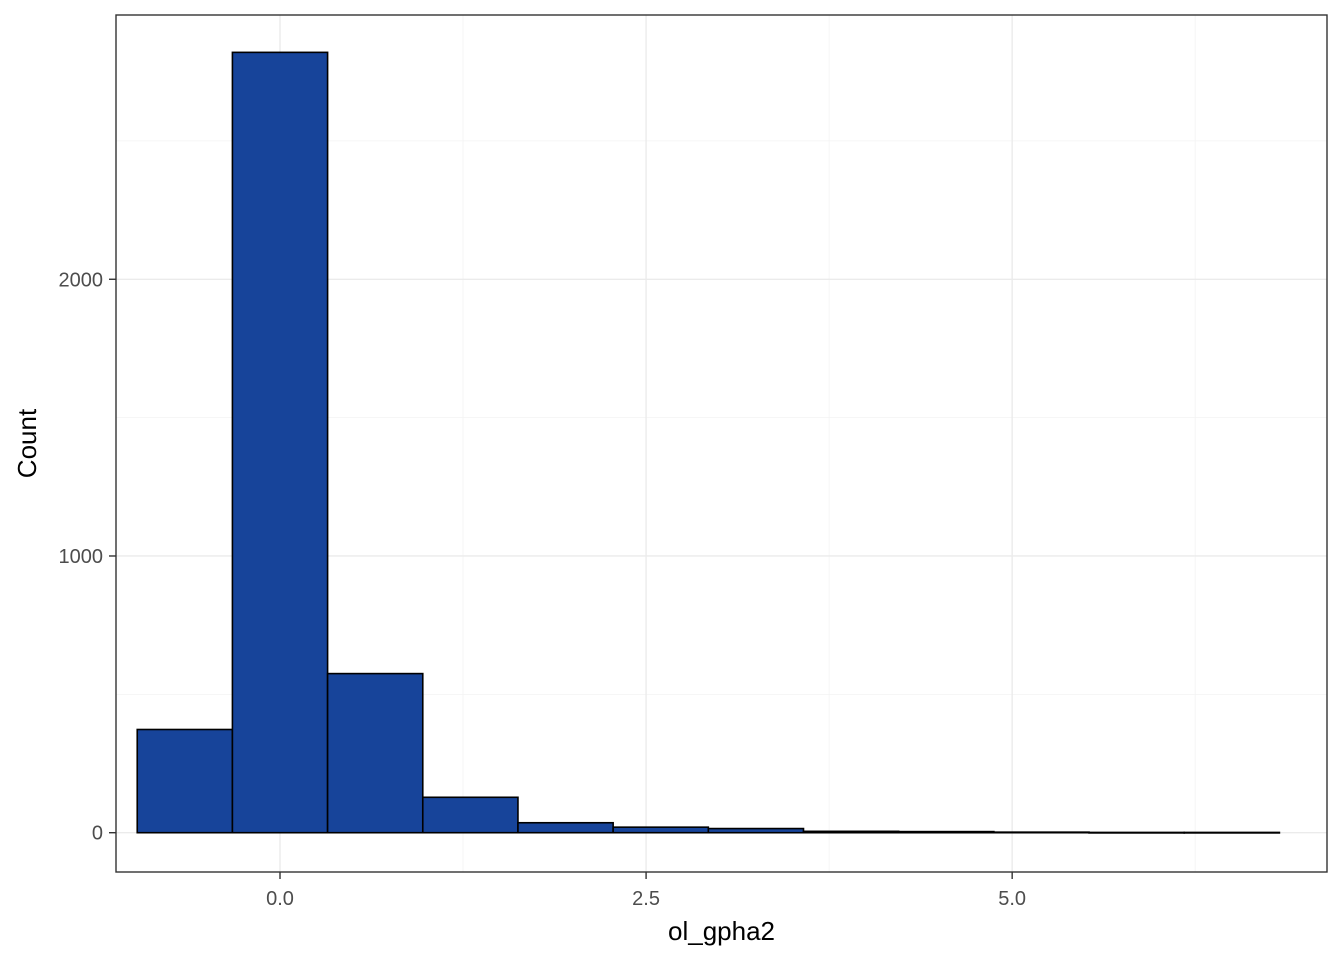 Image resolution: width=1344 pixels, height=960 pixels. What do you see at coordinates (27, 443) in the screenshot?
I see `y-axis-title: Count` at bounding box center [27, 443].